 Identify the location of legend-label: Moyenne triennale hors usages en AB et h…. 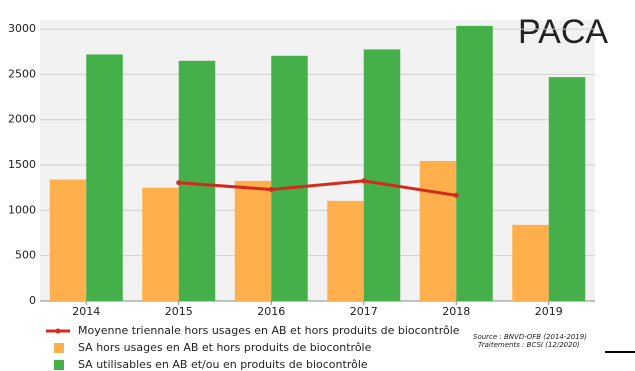
(269, 330).